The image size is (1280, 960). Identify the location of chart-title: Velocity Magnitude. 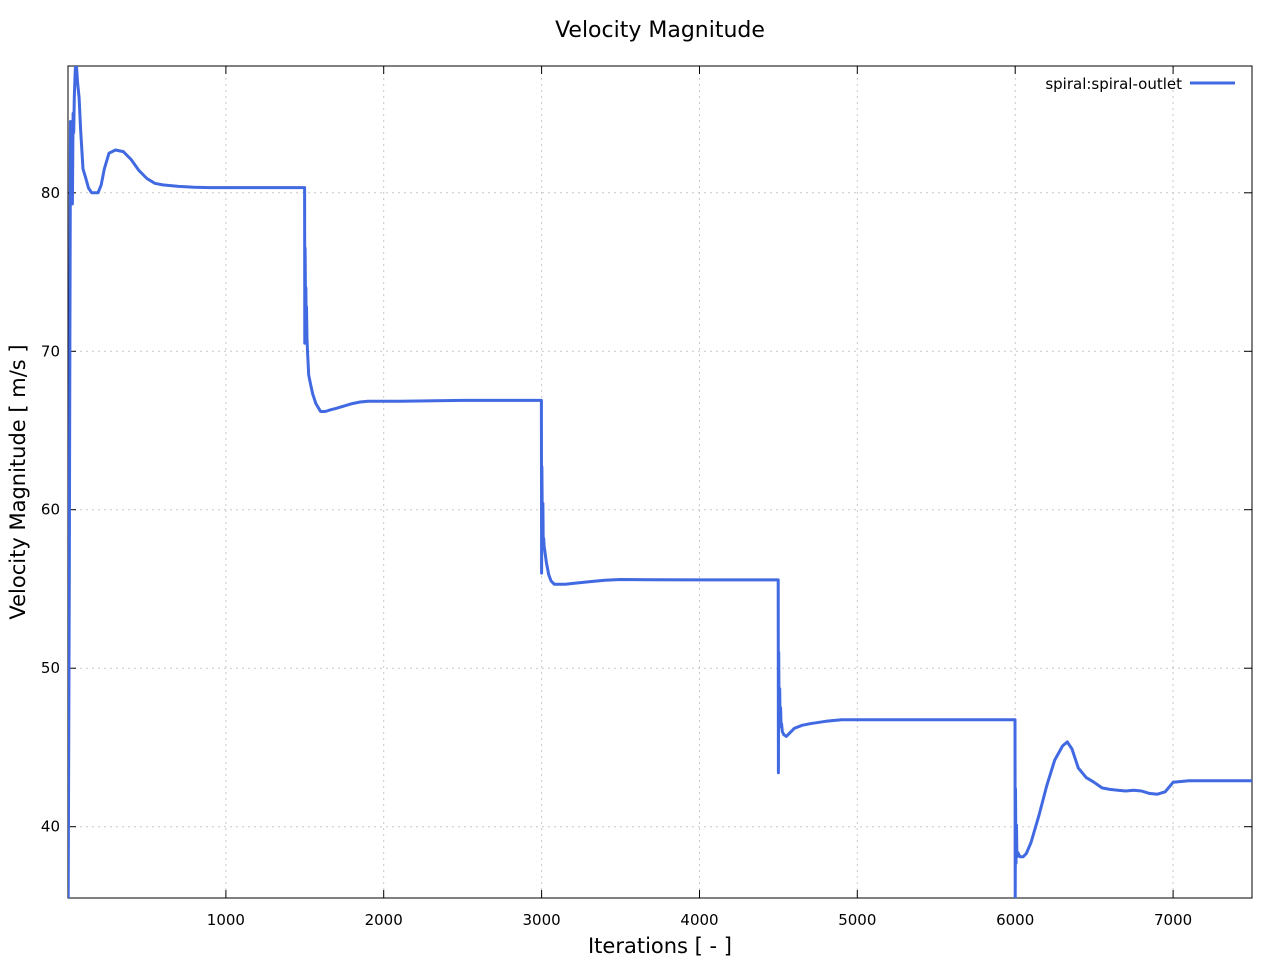
(660, 30).